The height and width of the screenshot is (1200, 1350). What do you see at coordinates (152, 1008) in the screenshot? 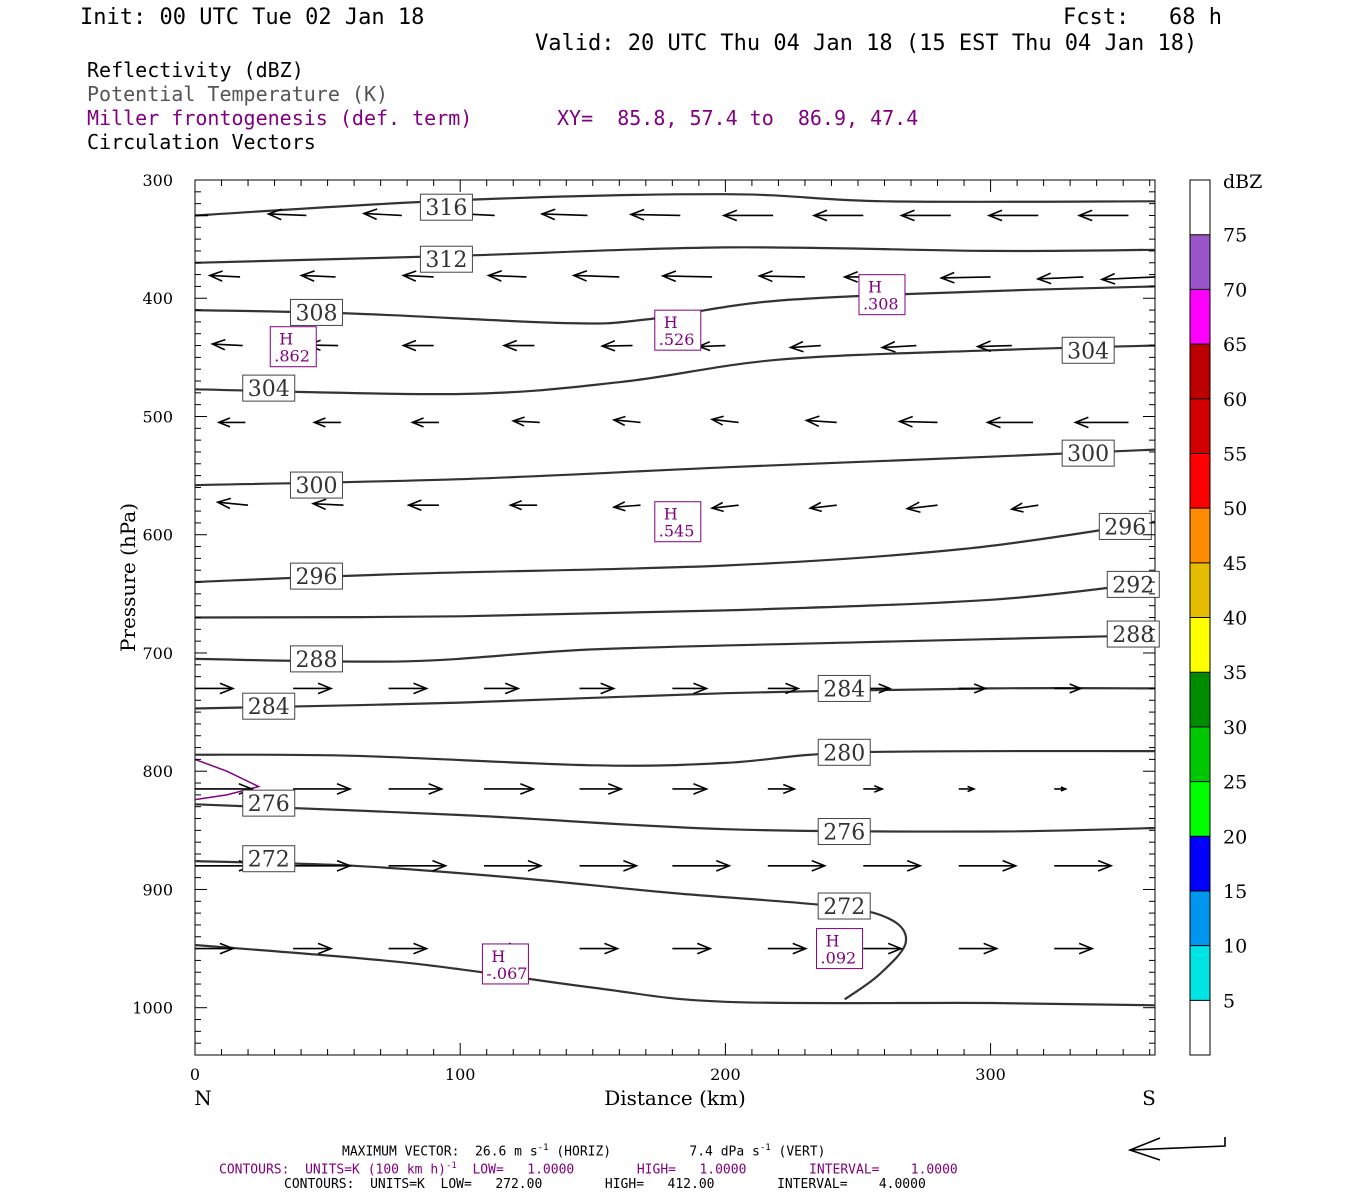
I see `y-tick-label: 1000` at bounding box center [152, 1008].